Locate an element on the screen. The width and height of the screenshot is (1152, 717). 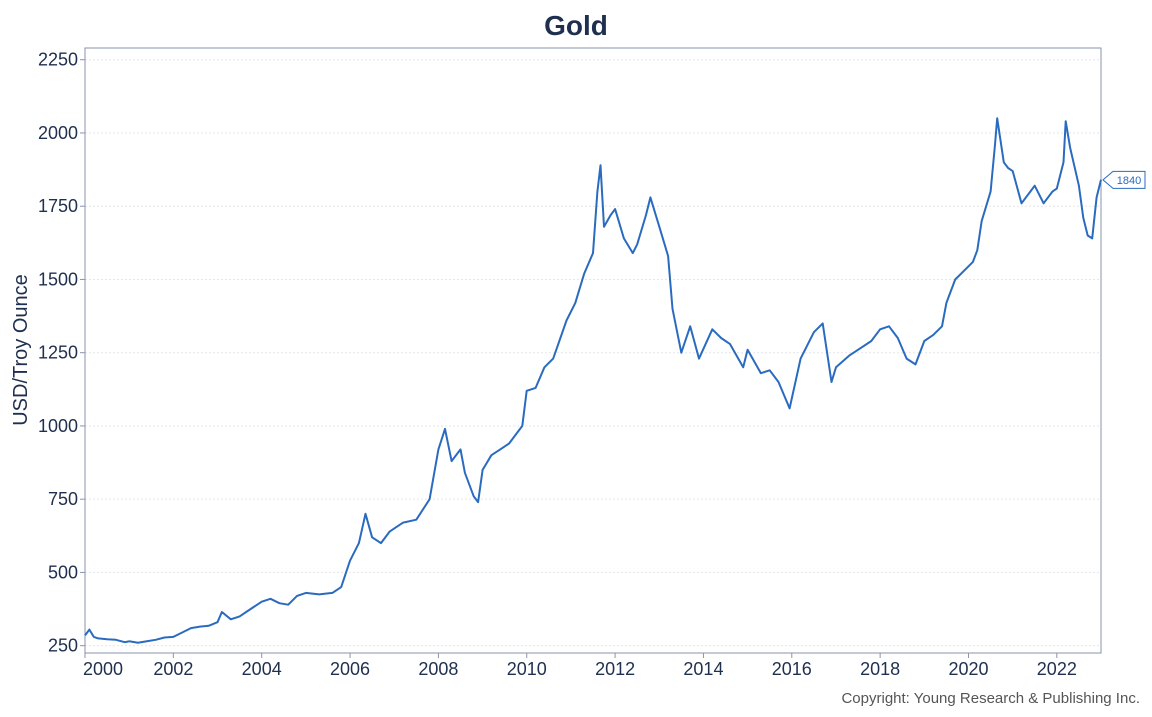
y-tick-label: 750 is located at coordinates (63, 499).